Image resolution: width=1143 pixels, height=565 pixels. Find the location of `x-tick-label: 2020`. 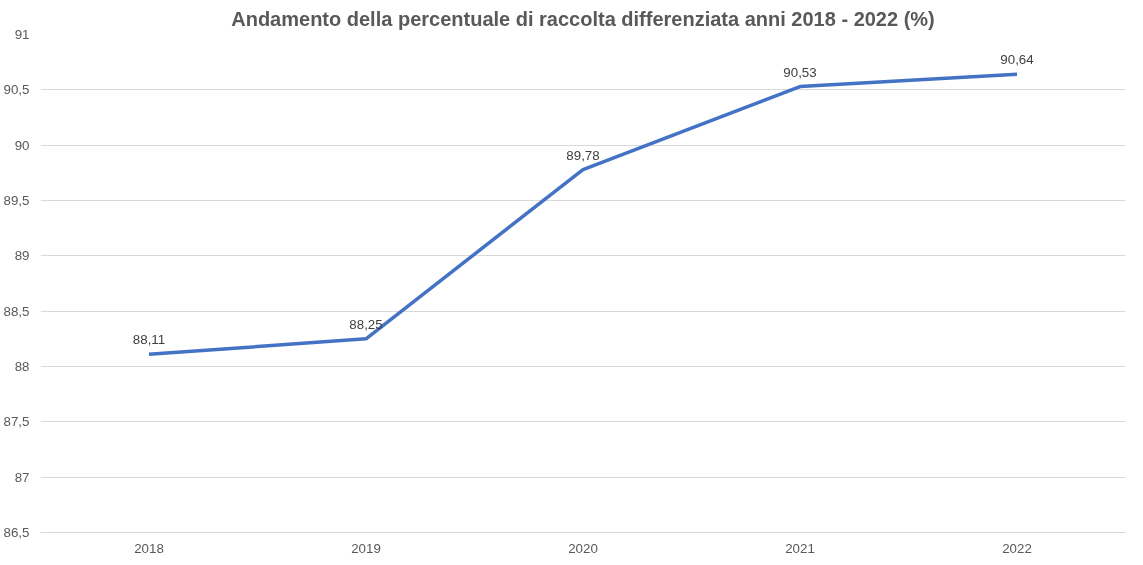

x-tick-label: 2020 is located at coordinates (583, 548).